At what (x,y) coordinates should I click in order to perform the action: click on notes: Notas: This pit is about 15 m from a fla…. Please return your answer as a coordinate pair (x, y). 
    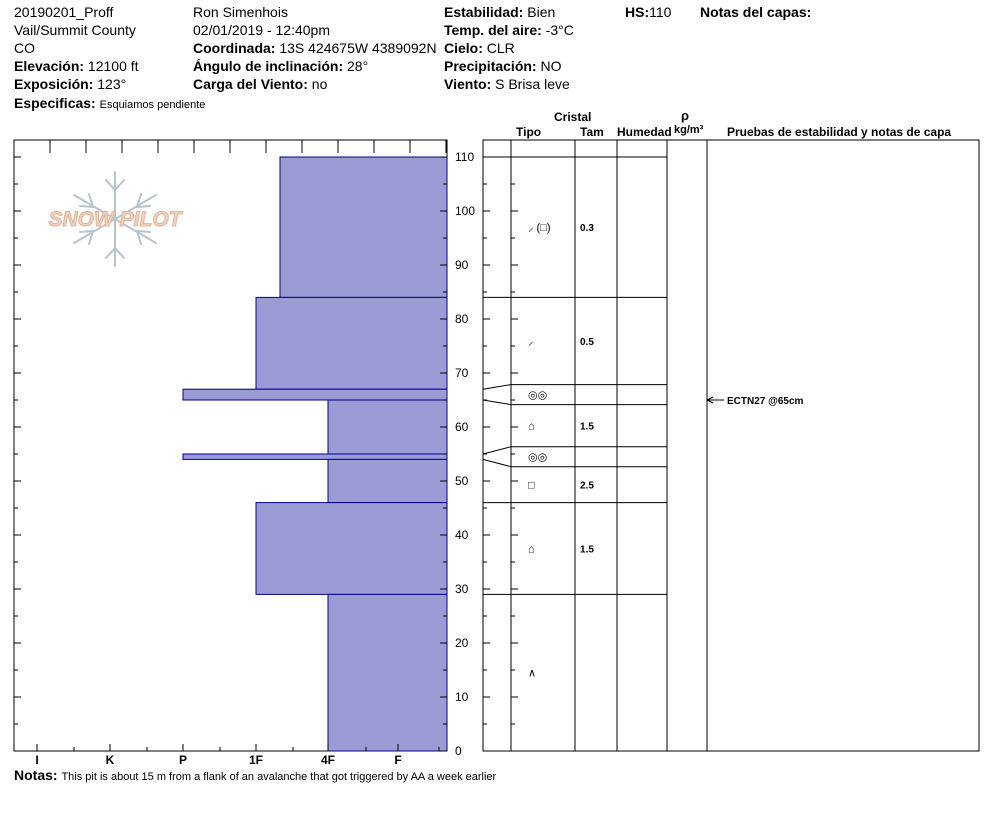
    Looking at the image, I should click on (255, 776).